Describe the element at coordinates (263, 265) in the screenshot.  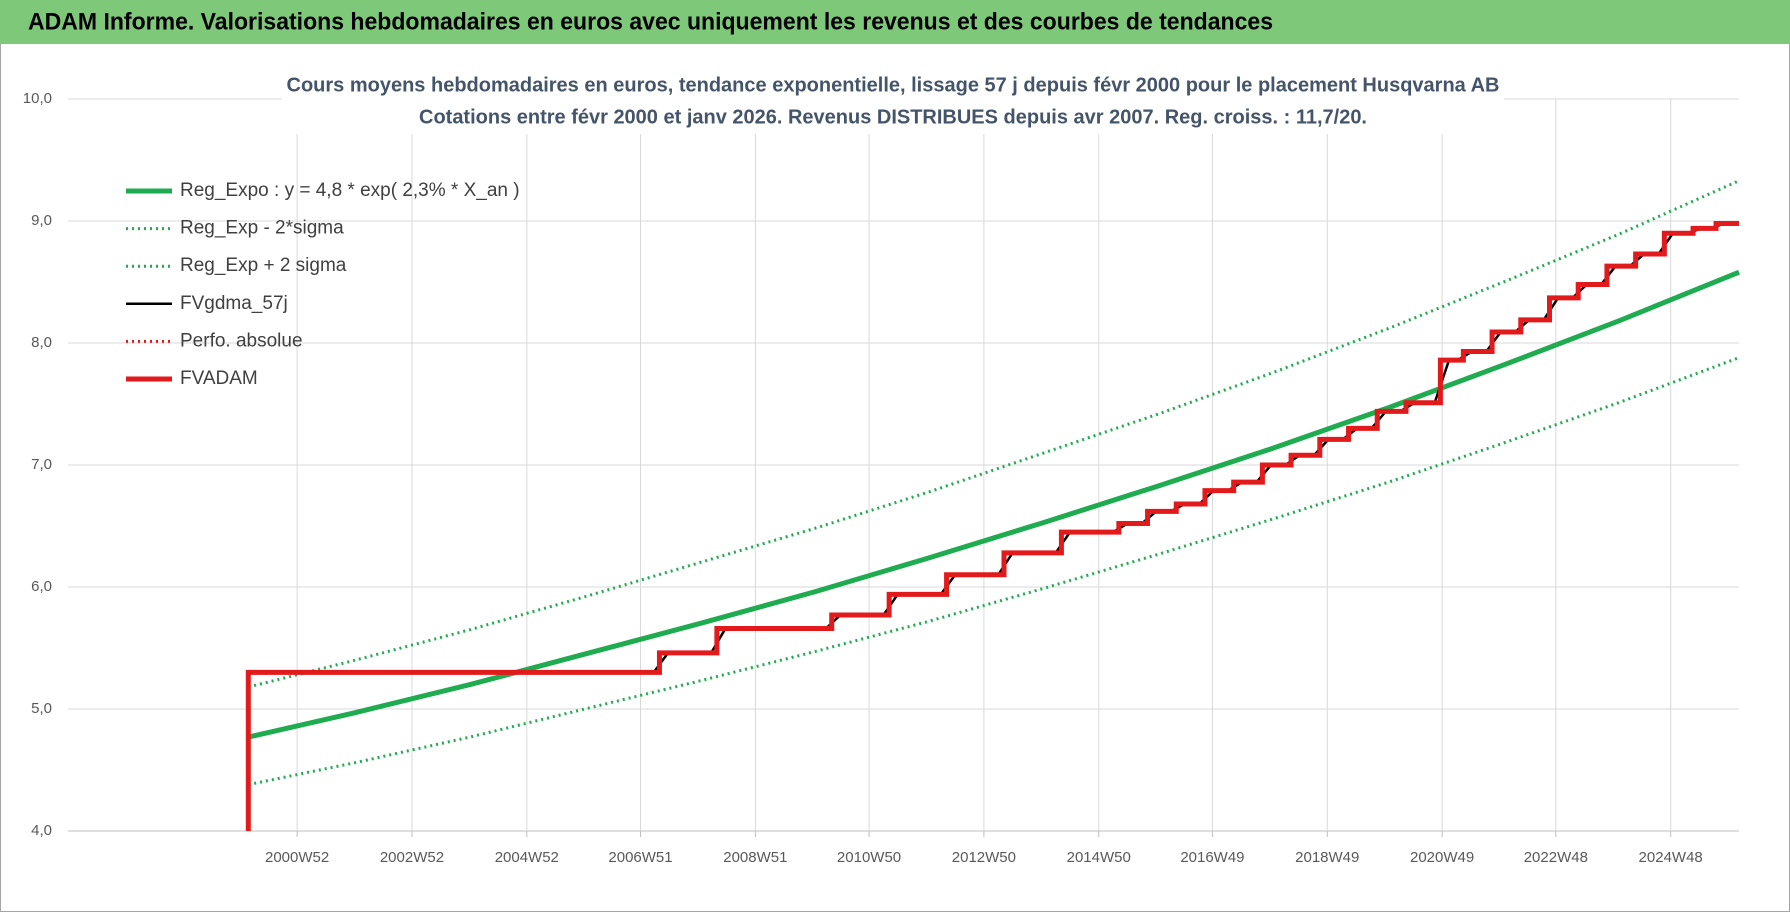
I see `legend-label: Reg_Exp + 2 sigma` at that location.